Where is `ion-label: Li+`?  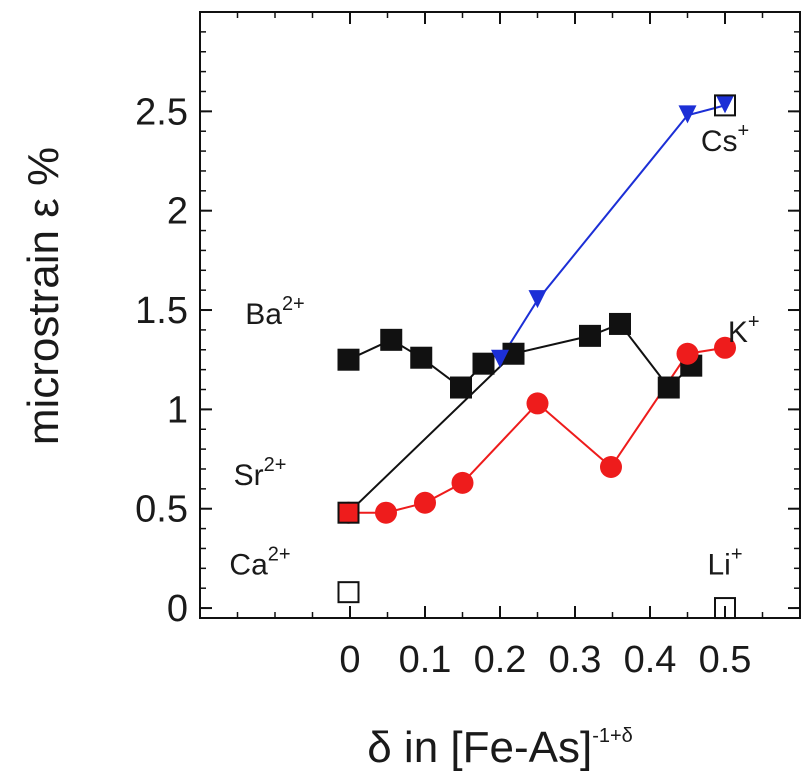
ion-label: Li+ is located at coordinates (724, 562).